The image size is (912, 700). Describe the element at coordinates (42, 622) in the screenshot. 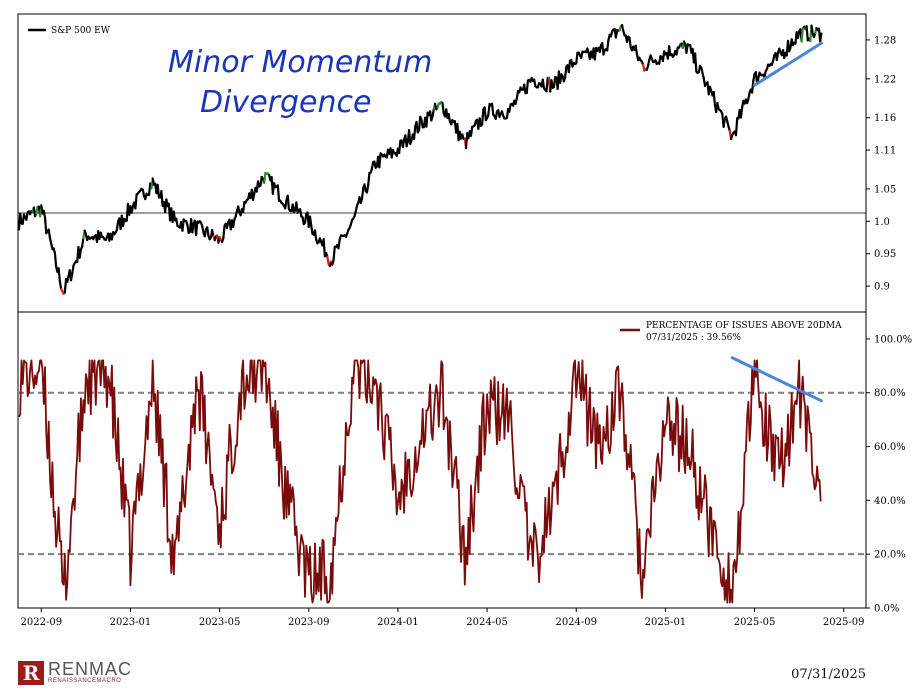

I see `bottom-xtick-label: 2022-09` at that location.